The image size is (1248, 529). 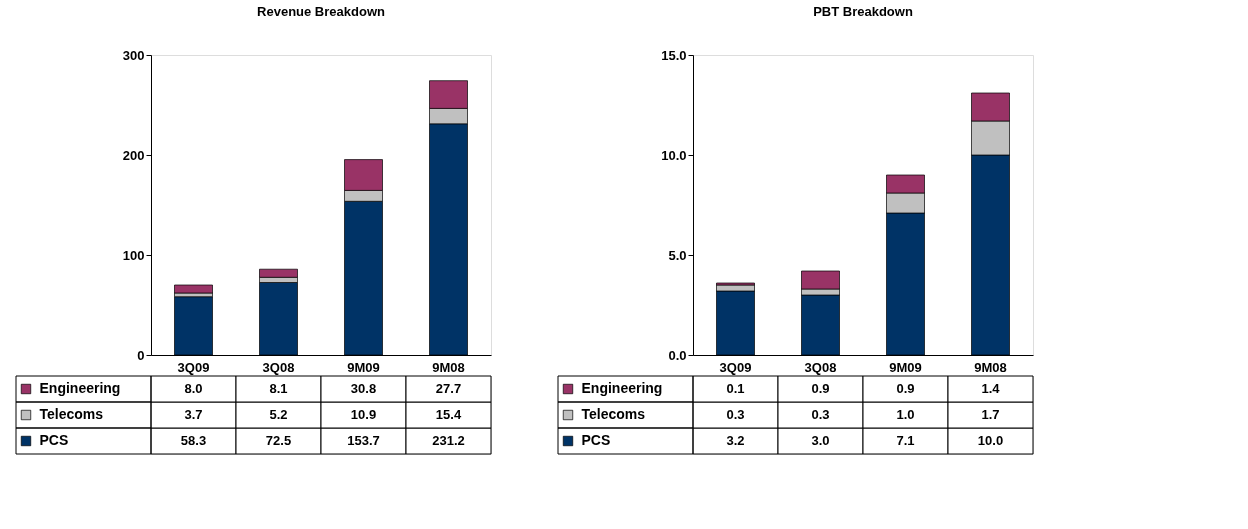 What do you see at coordinates (193, 440) in the screenshot?
I see `data-label: 58.3` at bounding box center [193, 440].